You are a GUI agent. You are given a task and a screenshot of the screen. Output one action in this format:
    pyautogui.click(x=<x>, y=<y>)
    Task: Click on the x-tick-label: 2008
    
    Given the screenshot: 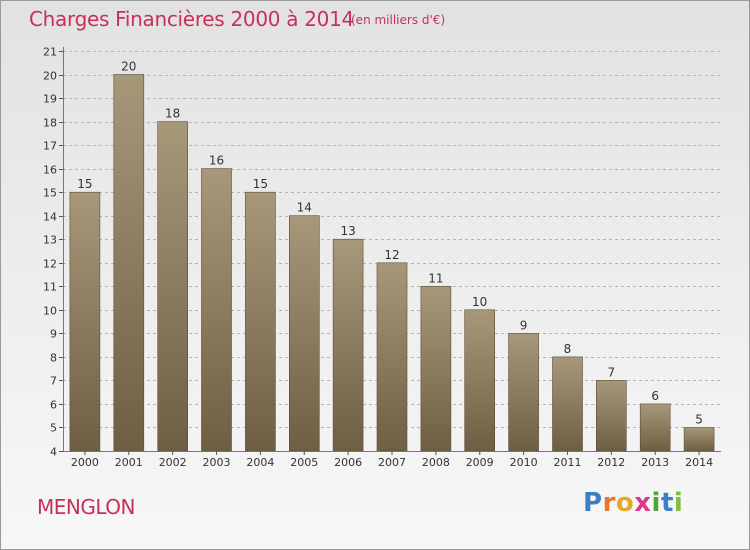 What is the action you would take?
    pyautogui.click(x=436, y=462)
    